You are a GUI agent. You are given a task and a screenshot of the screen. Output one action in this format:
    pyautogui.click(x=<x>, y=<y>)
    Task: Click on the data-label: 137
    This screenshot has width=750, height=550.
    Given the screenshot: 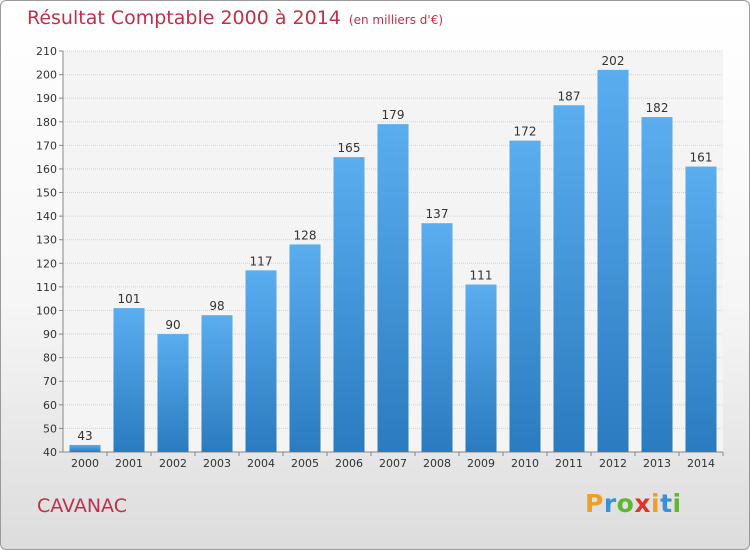 What is the action you would take?
    pyautogui.click(x=437, y=214)
    